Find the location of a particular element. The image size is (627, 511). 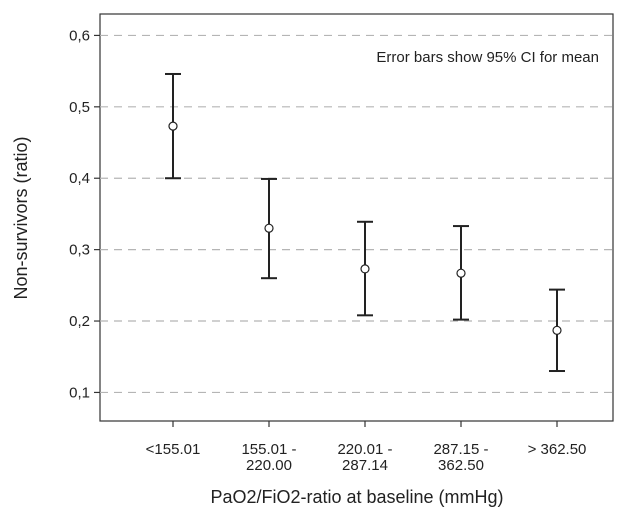

y-tick-label: 0,4 is located at coordinates (79, 178).